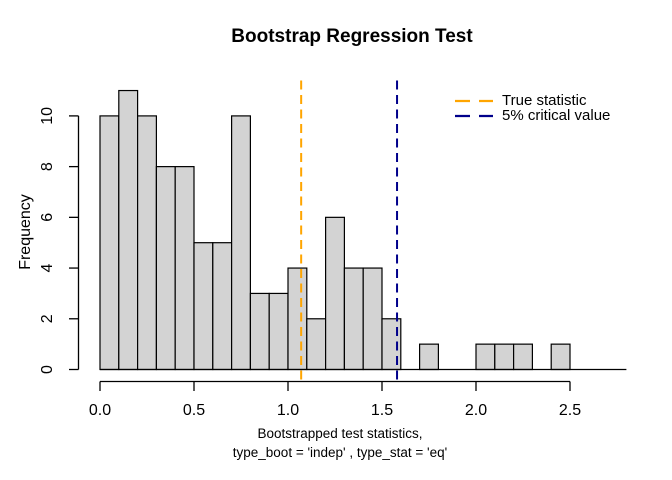  Describe the element at coordinates (288, 410) in the screenshot. I see `x-tick-label: 1.0` at that location.